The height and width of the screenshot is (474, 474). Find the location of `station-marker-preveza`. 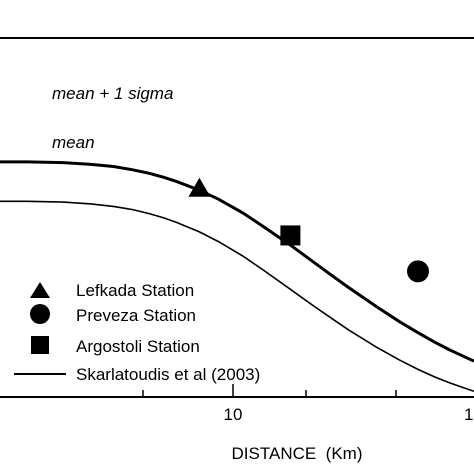

station-marker-preveza is located at coordinates (417, 271).